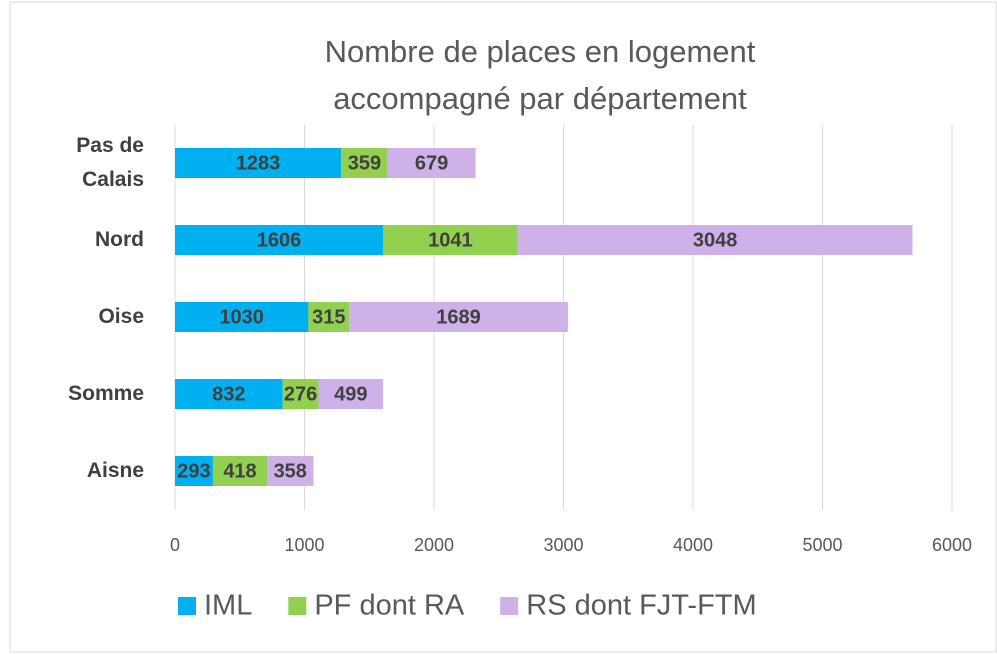 The width and height of the screenshot is (997, 654). Describe the element at coordinates (822, 545) in the screenshot. I see `x-tick-label: 5000` at that location.